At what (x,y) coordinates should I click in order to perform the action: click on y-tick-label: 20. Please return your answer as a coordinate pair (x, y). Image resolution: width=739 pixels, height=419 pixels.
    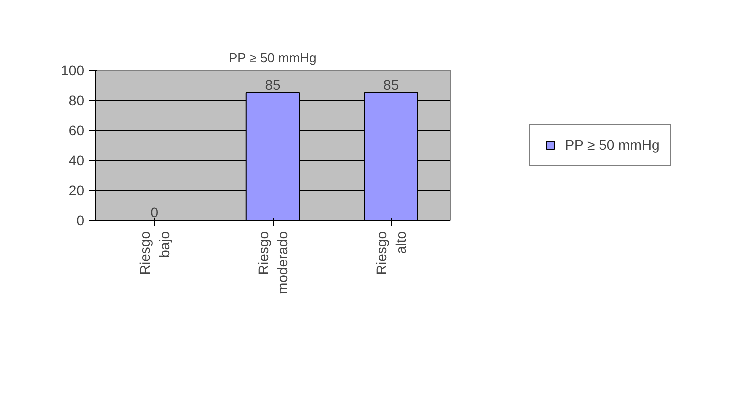
    Looking at the image, I should click on (76, 190).